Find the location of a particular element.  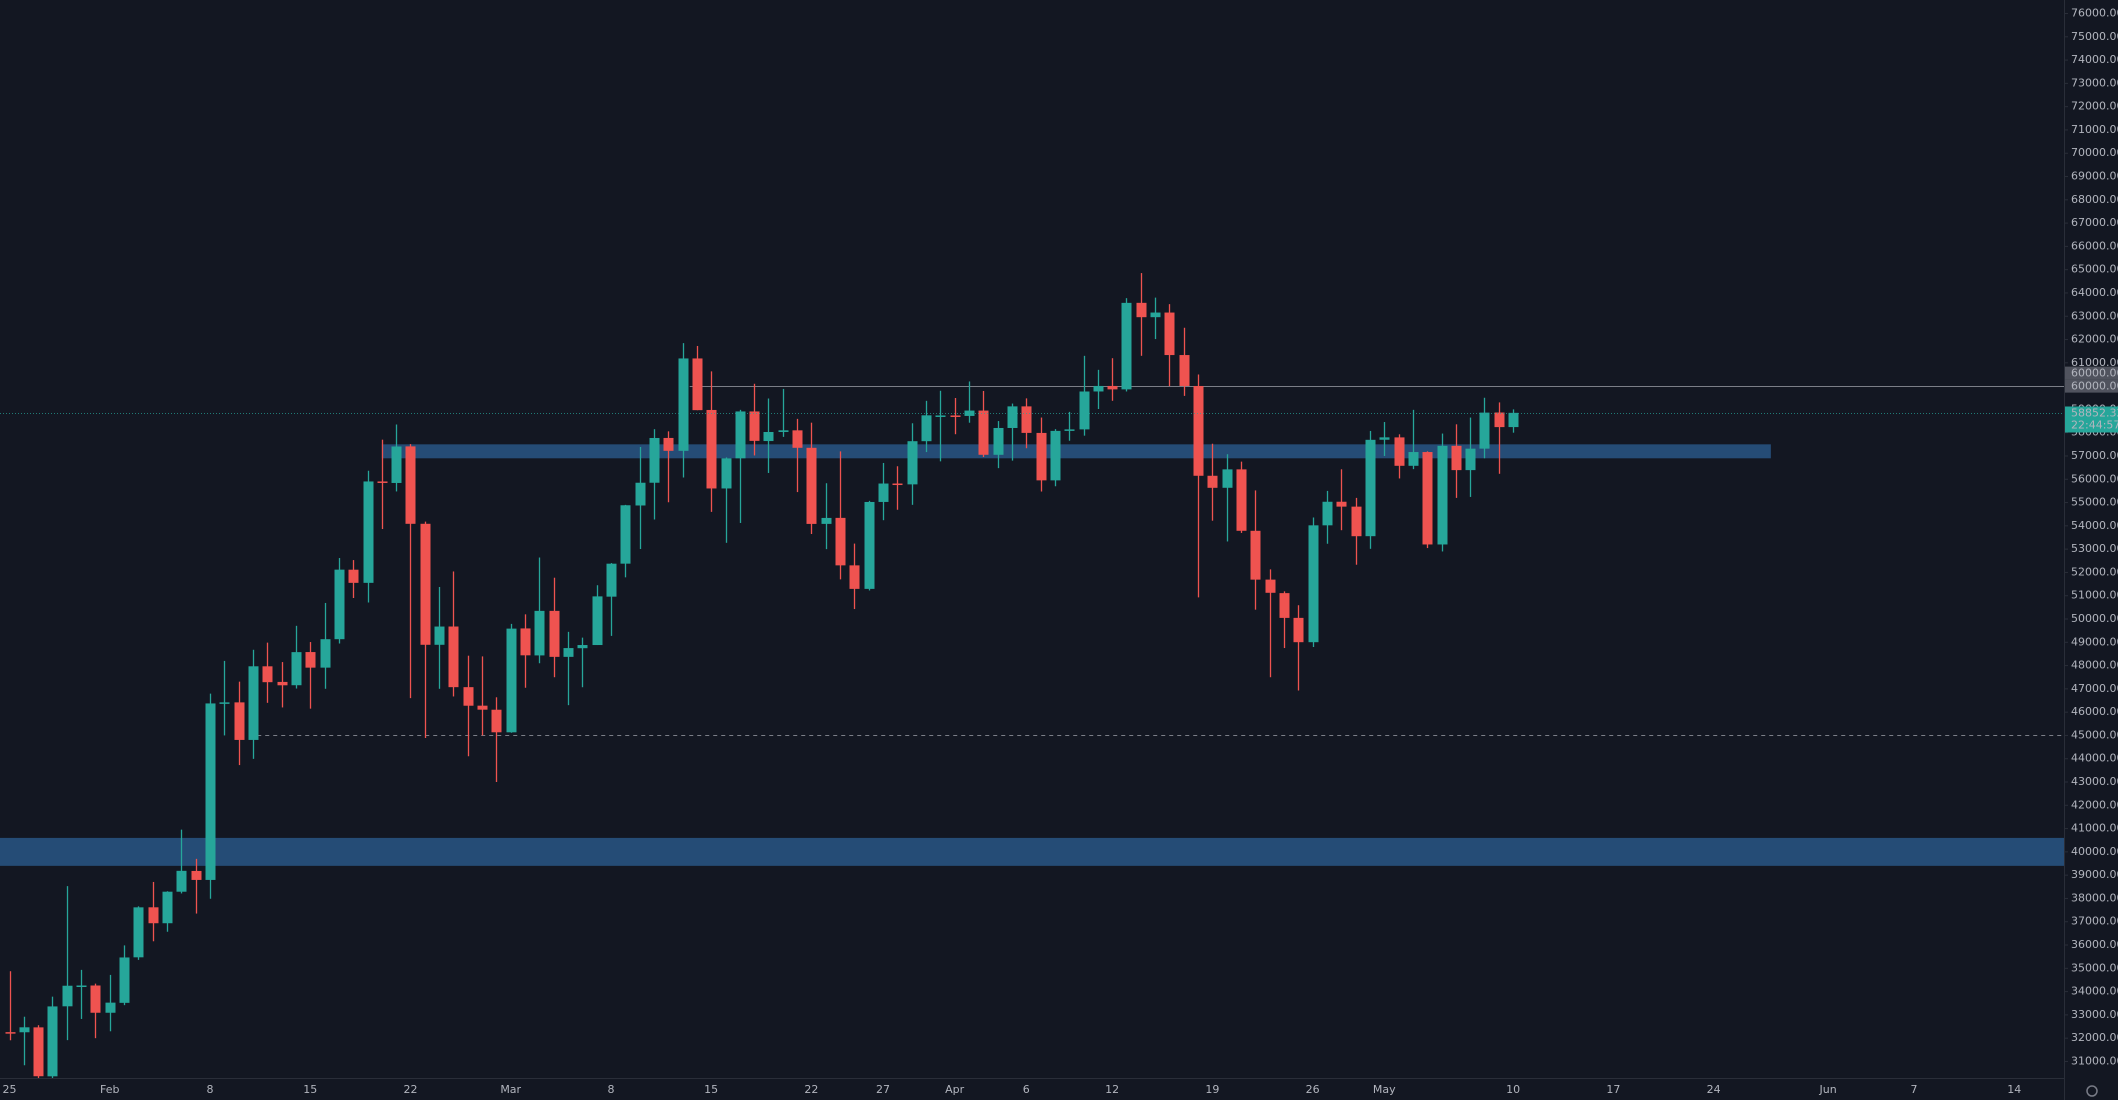

y-tick-label: 73000.00 is located at coordinates (2094, 82).